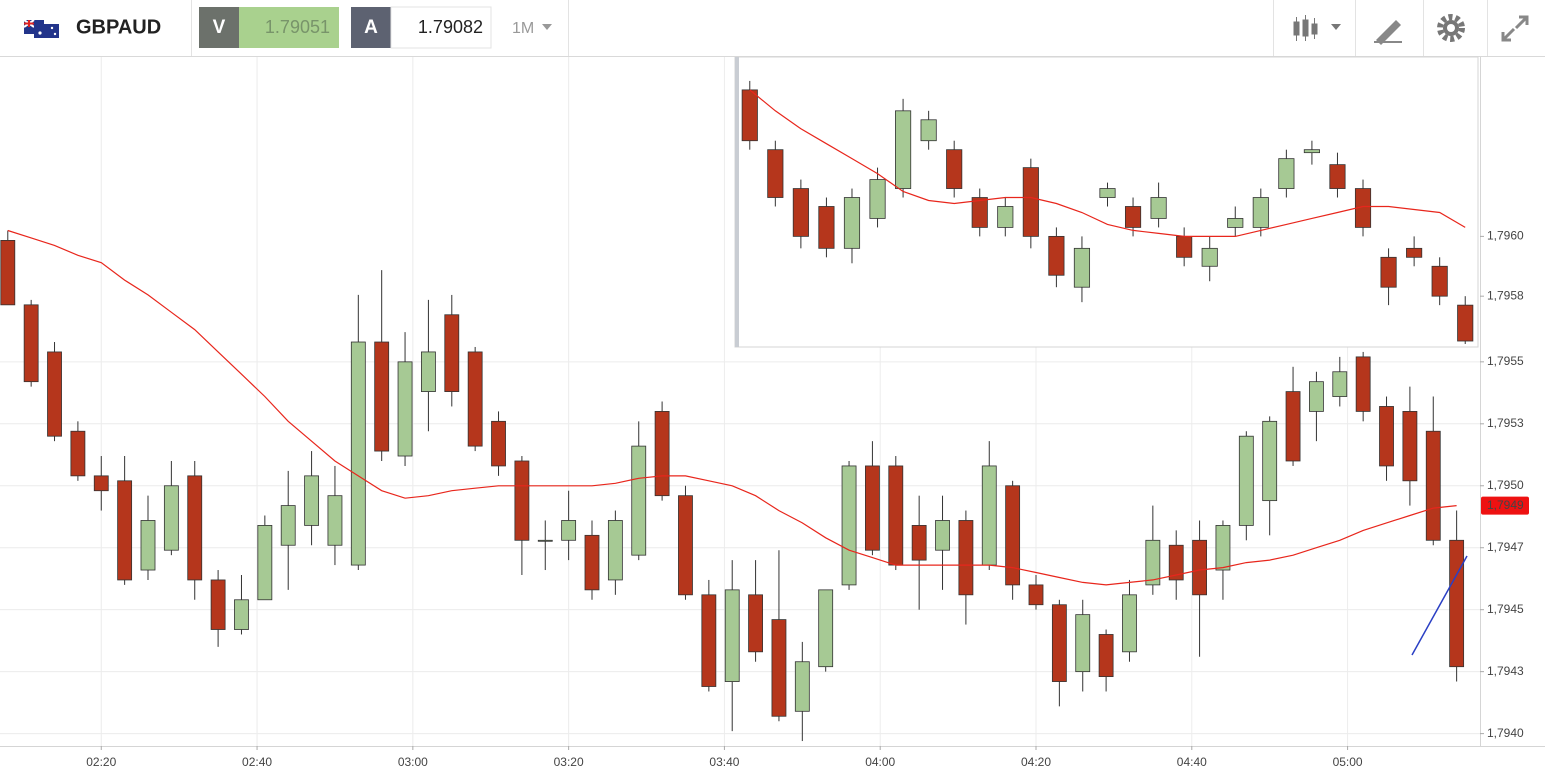 The image size is (1545, 784). Describe the element at coordinates (257, 762) in the screenshot. I see `x-tick-label: 02:40` at that location.